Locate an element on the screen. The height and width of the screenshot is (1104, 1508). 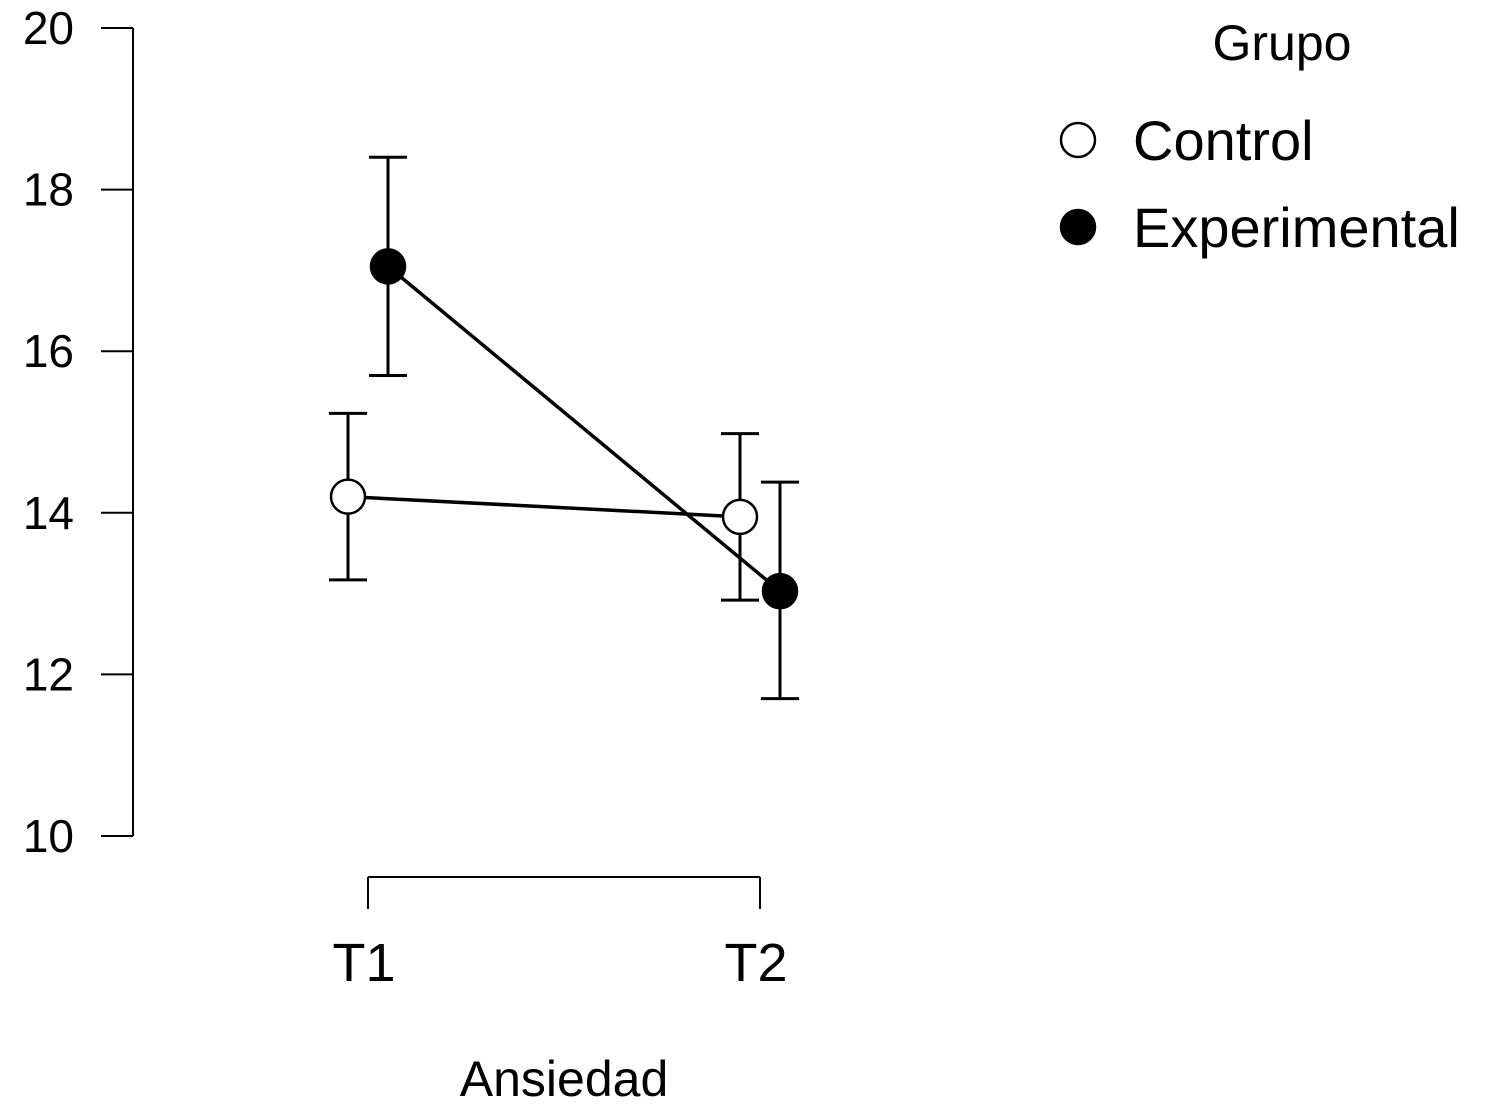
x-axis: T1 T2 is located at coordinates (560, 934).